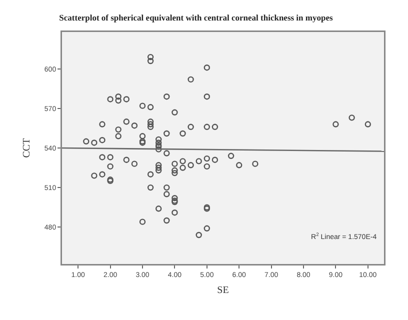 Image resolution: width=408 pixels, height=320 pixels. What do you see at coordinates (223, 290) in the screenshot?
I see `x-axis-title: SE` at bounding box center [223, 290].